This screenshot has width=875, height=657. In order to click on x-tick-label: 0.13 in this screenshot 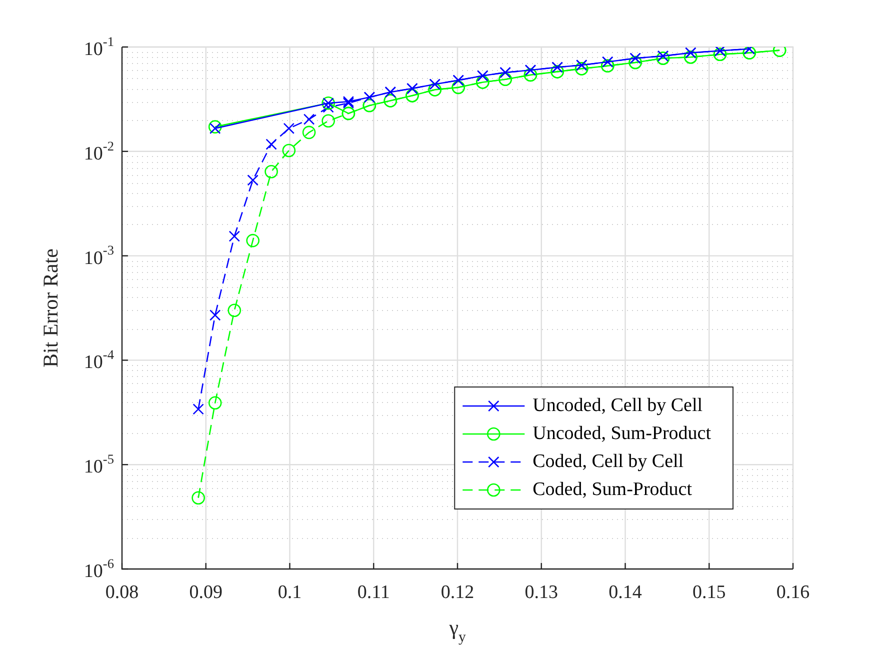, I will do `click(541, 592)`.